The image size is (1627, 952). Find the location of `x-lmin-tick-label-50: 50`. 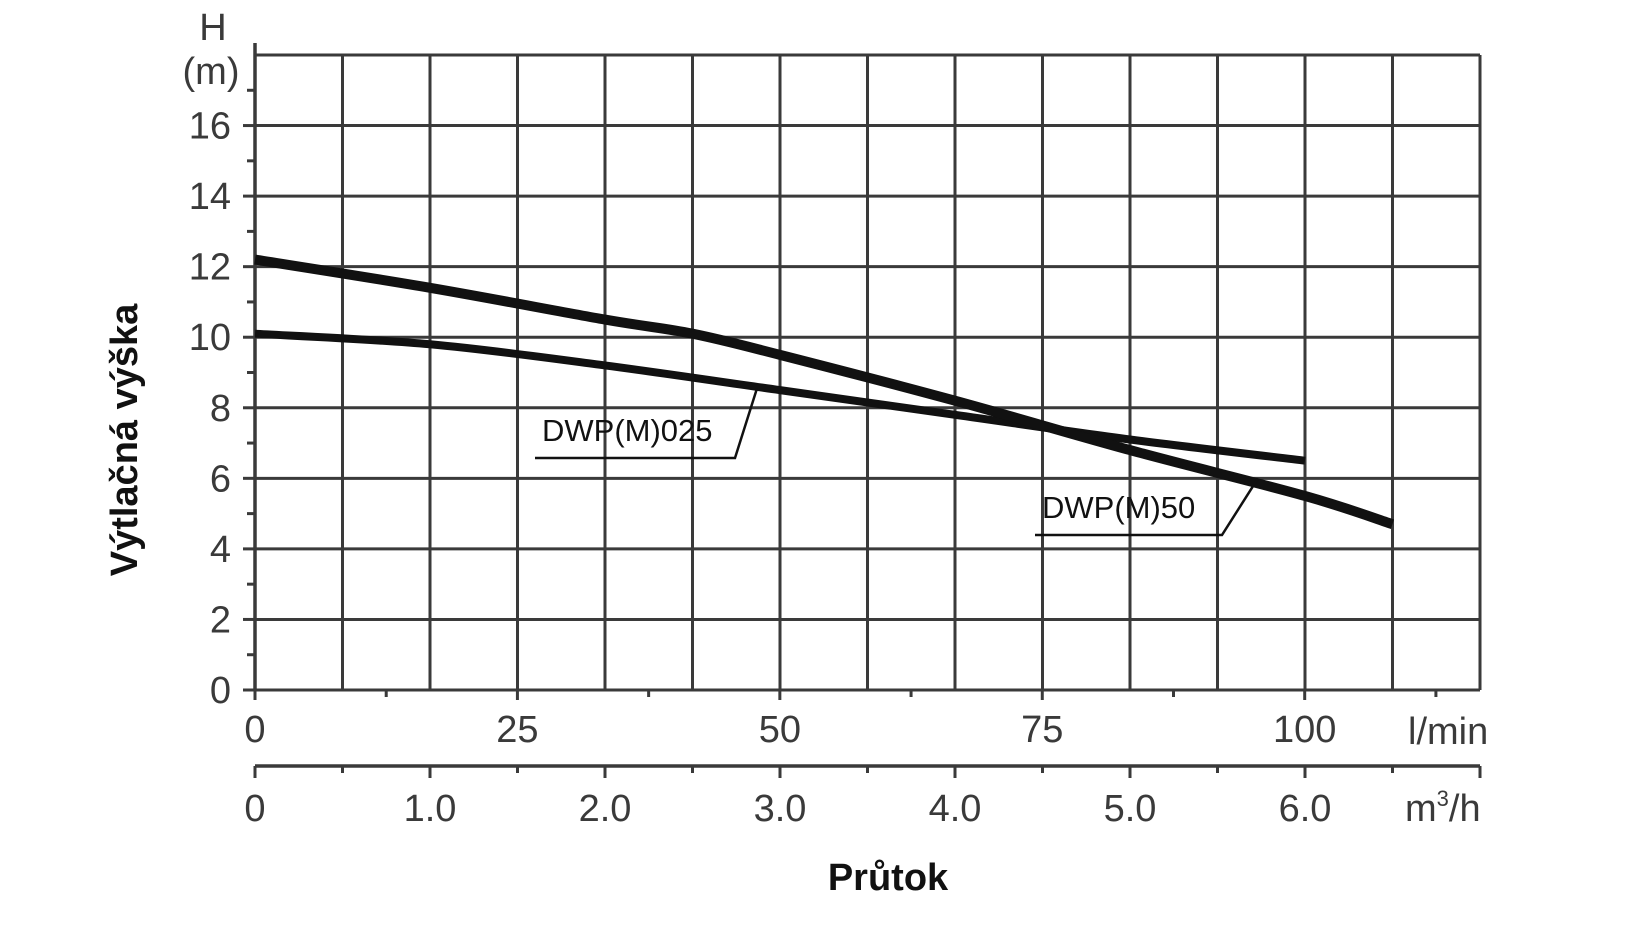

x-lmin-tick-label-50: 50 is located at coordinates (780, 730).